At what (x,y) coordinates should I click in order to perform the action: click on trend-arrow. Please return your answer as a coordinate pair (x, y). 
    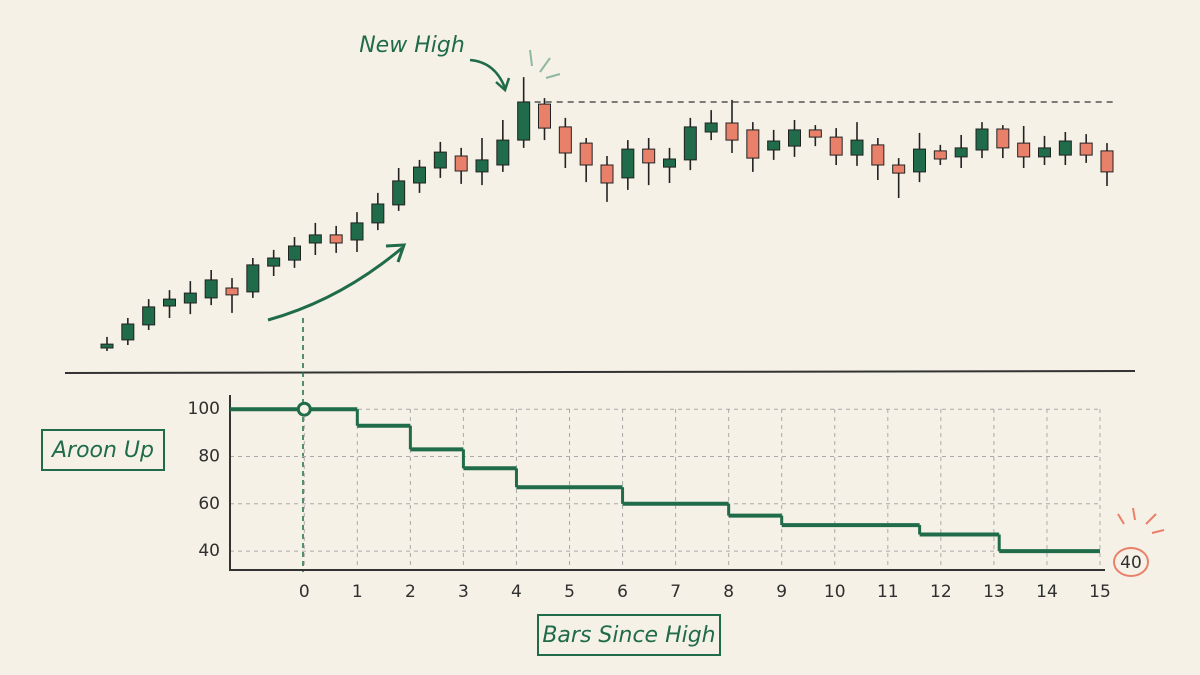
    Looking at the image, I should click on (335, 284).